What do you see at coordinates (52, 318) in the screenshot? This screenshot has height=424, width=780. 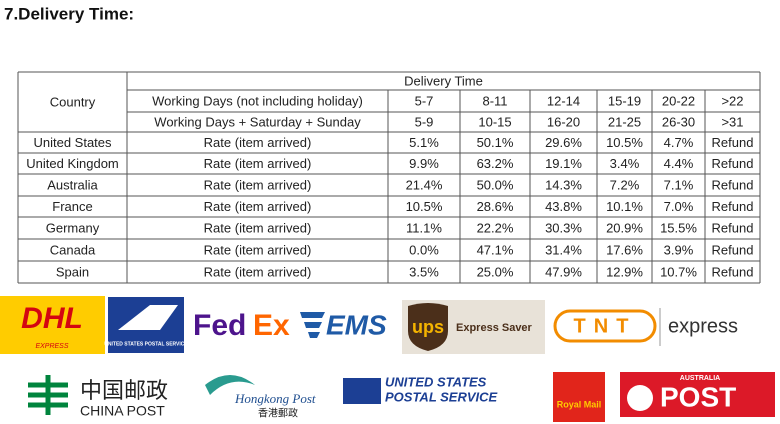 I see `dhl-text: DHL` at bounding box center [52, 318].